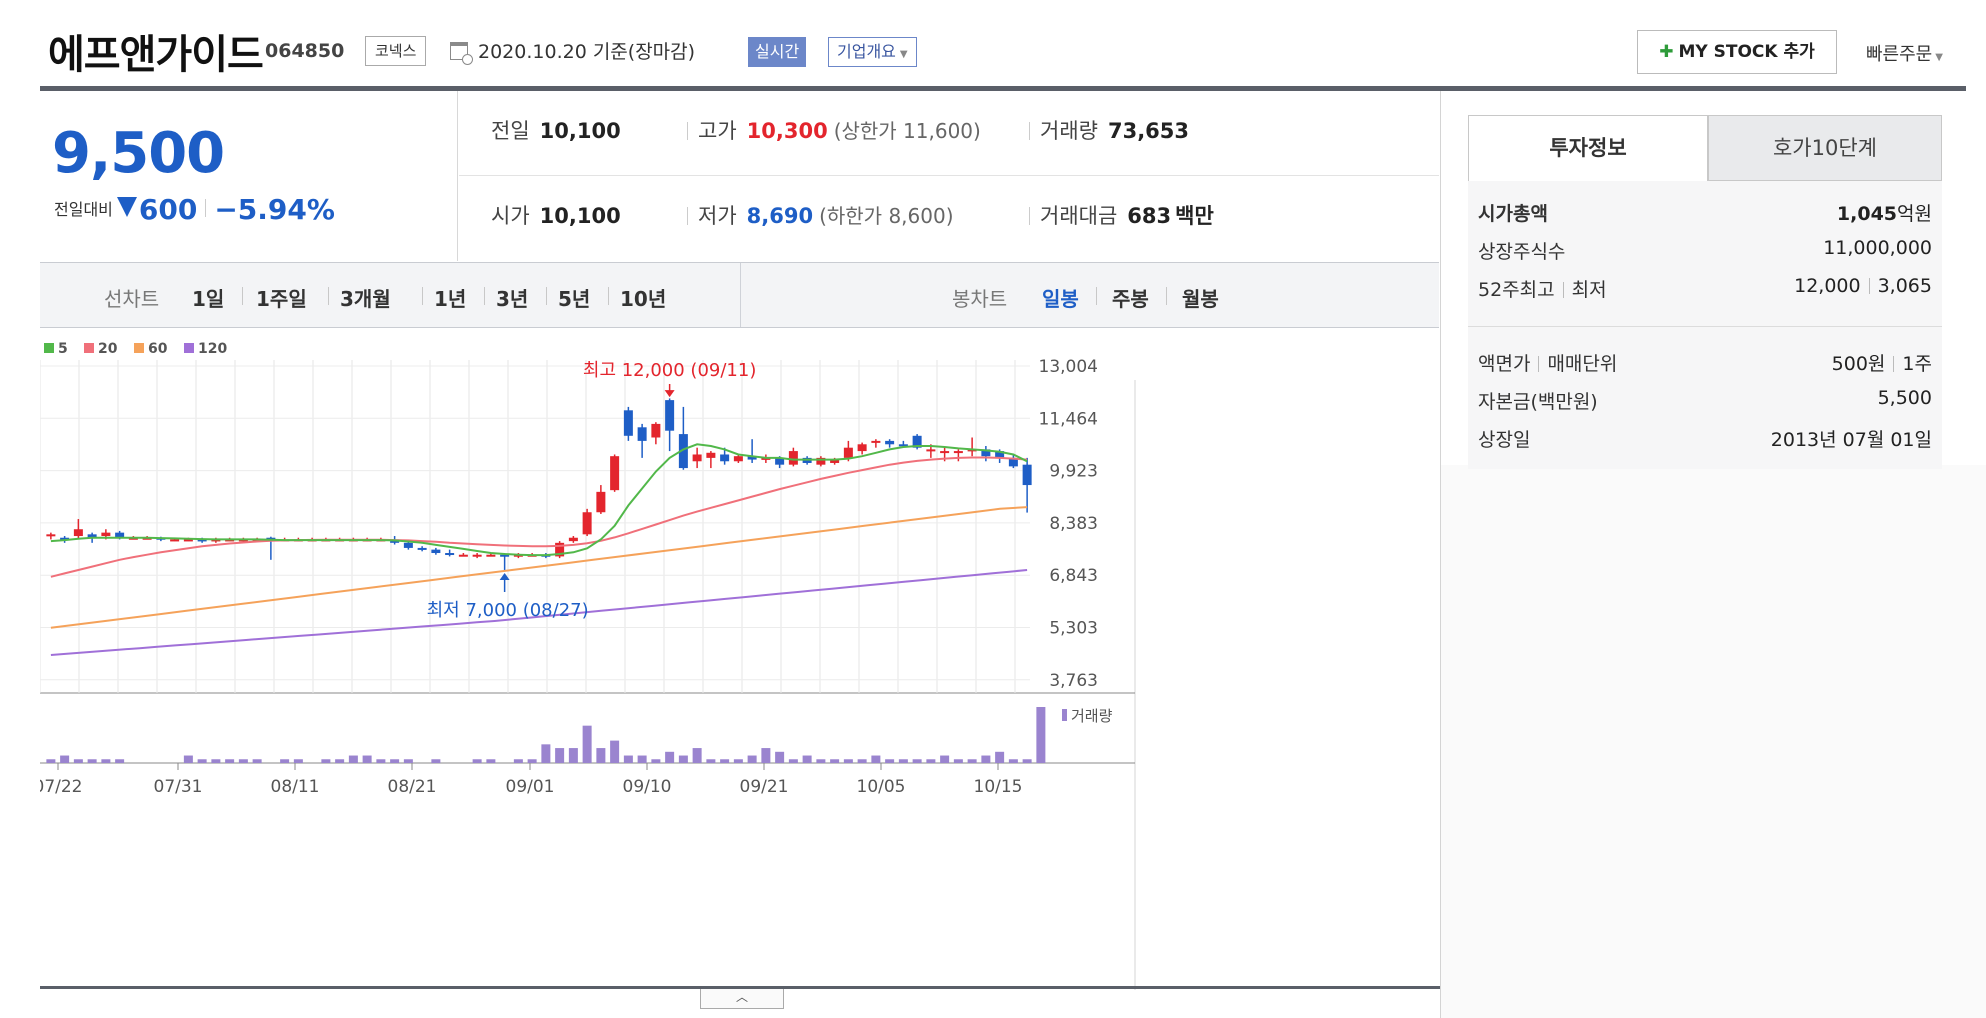  I want to click on company-info-label: 기업개요, so click(866, 51).